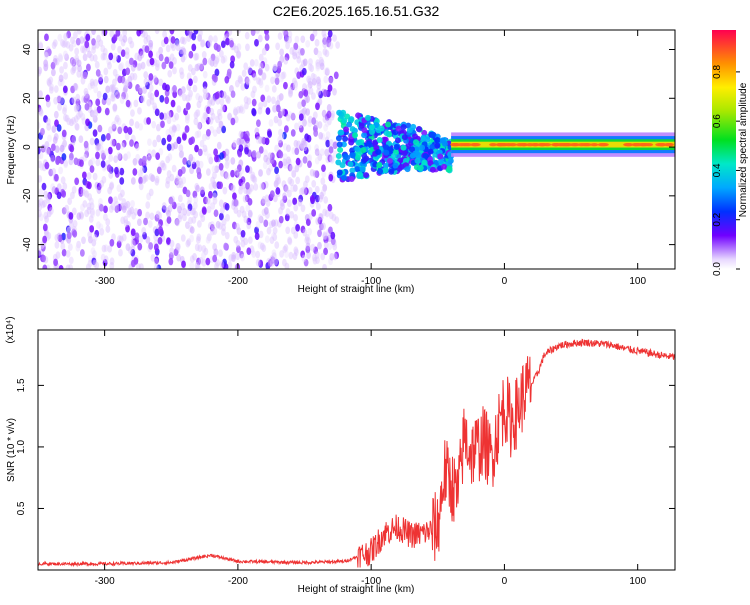 This screenshot has width=750, height=605. What do you see at coordinates (524, 145) in the screenshot?
I see `spectrogram-peak` at bounding box center [524, 145].